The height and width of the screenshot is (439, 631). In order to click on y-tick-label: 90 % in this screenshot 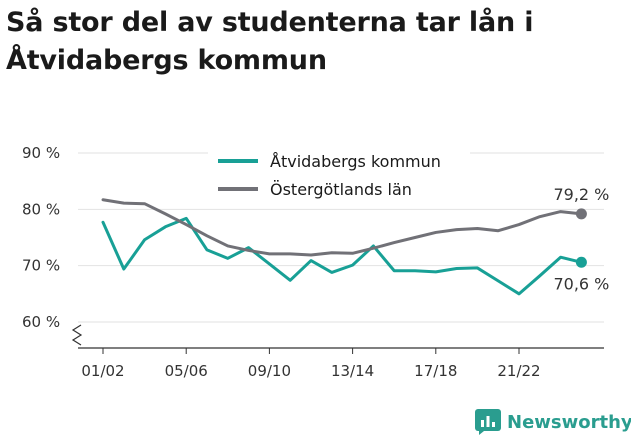, I will do `click(41, 153)`.